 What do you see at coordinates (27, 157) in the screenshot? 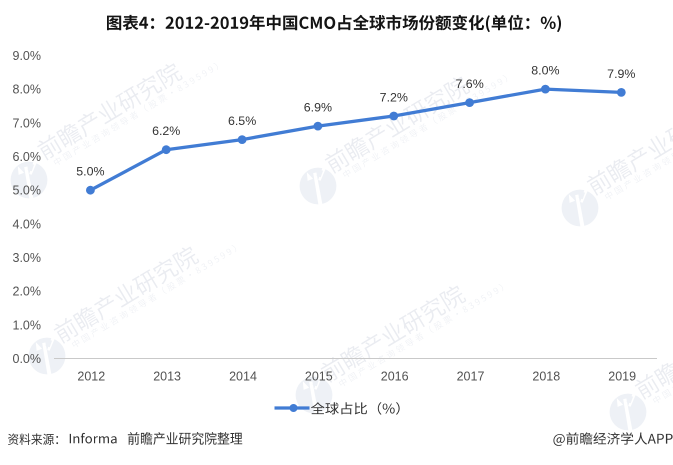
I see `svg-text: 6.0%` at bounding box center [27, 157].